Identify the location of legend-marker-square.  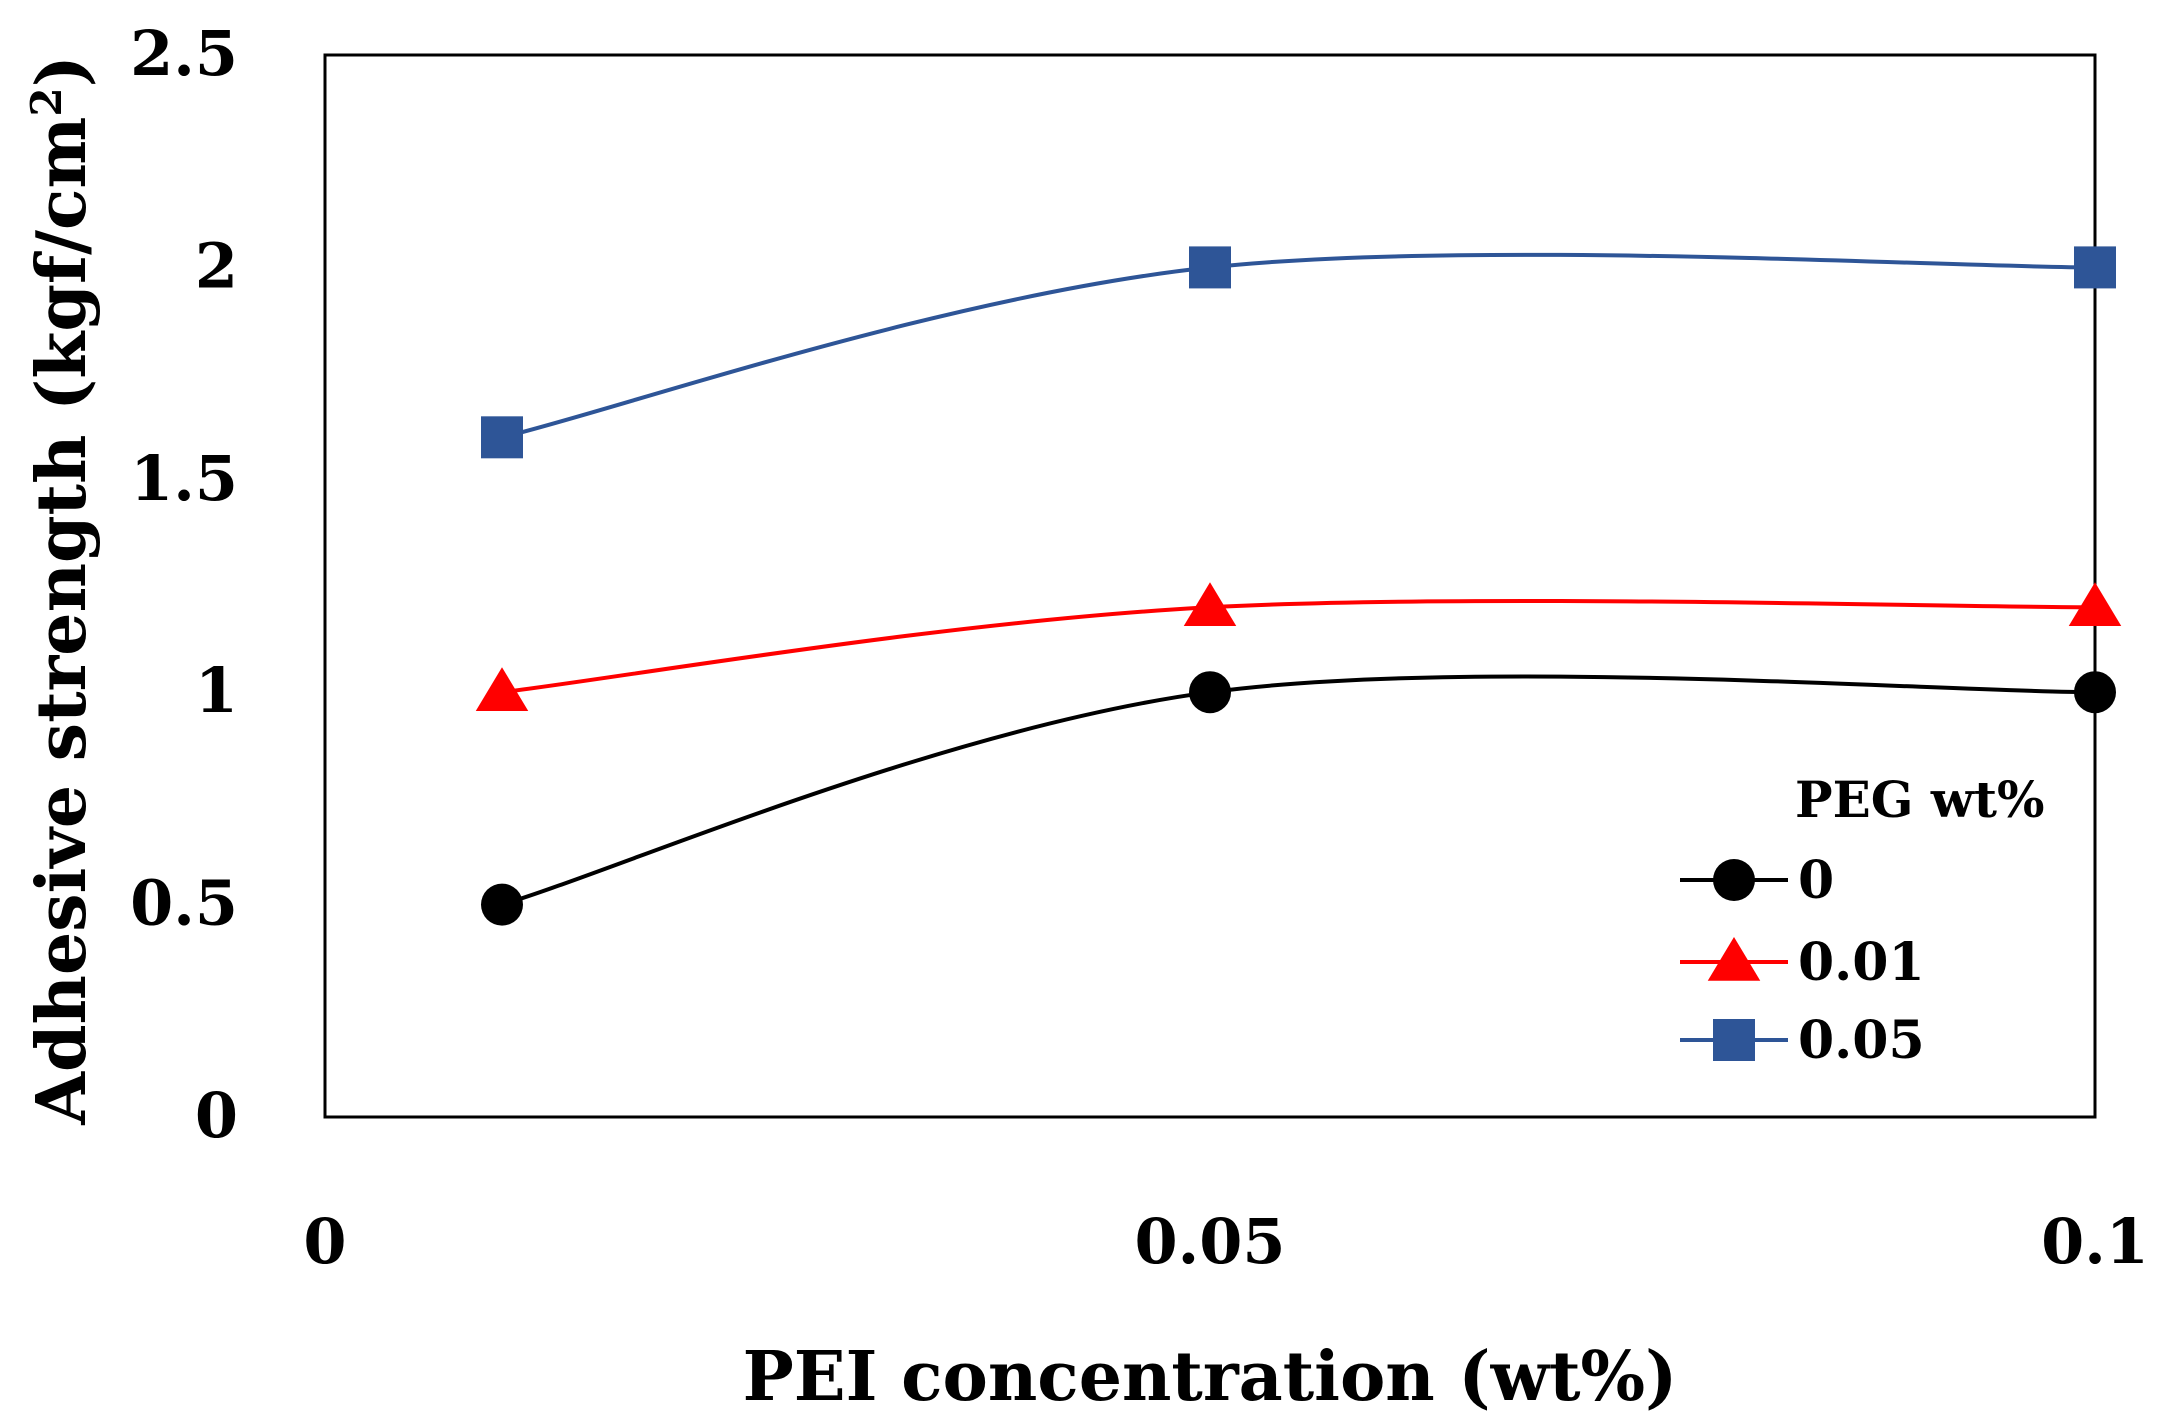
(1734, 1040).